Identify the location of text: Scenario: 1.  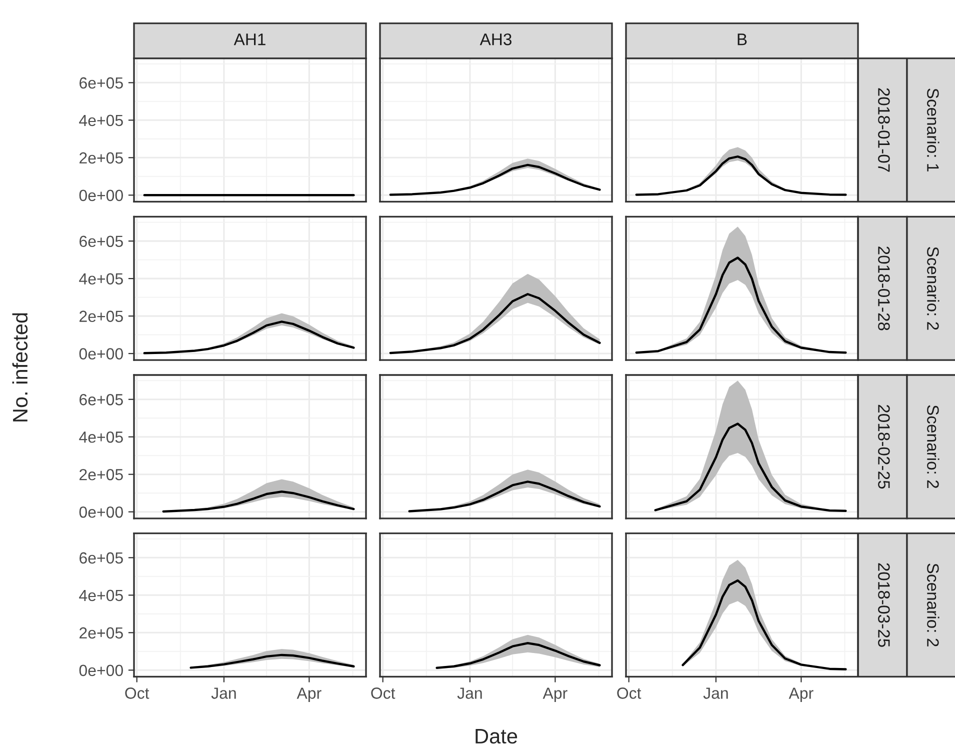
(933, 130).